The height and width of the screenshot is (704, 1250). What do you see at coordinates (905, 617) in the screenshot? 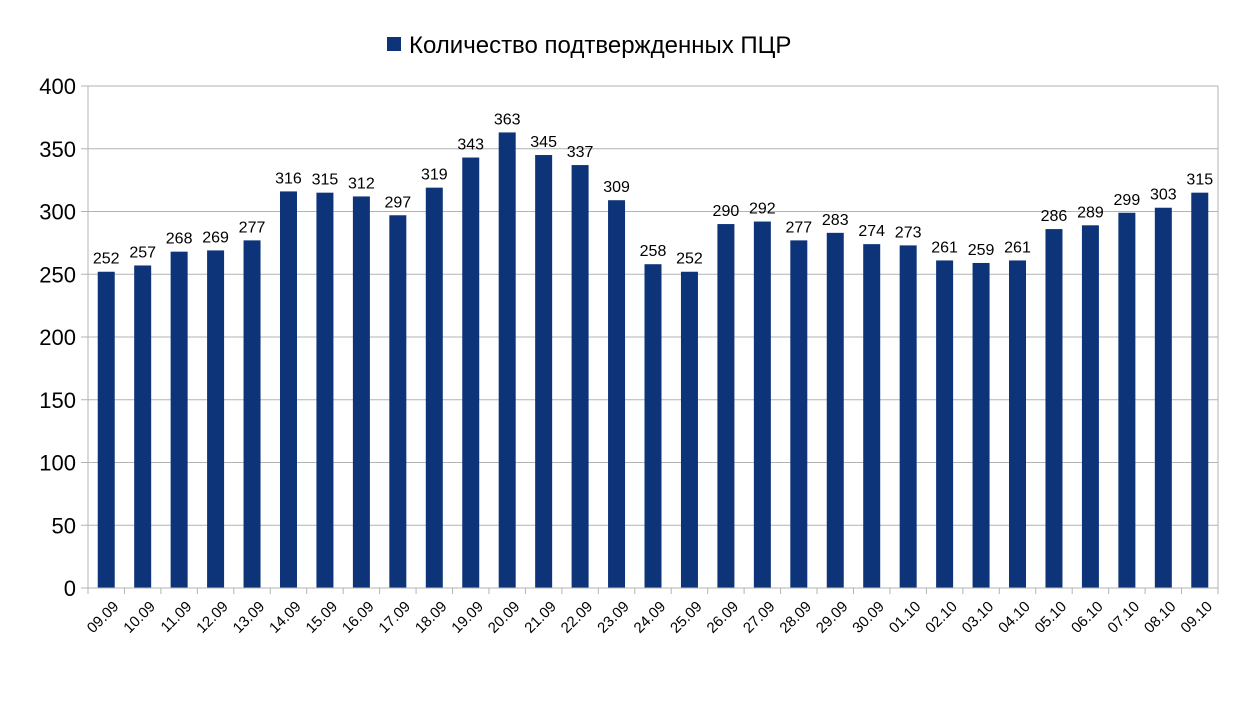
I see `x-tick-label: 01.10` at bounding box center [905, 617].